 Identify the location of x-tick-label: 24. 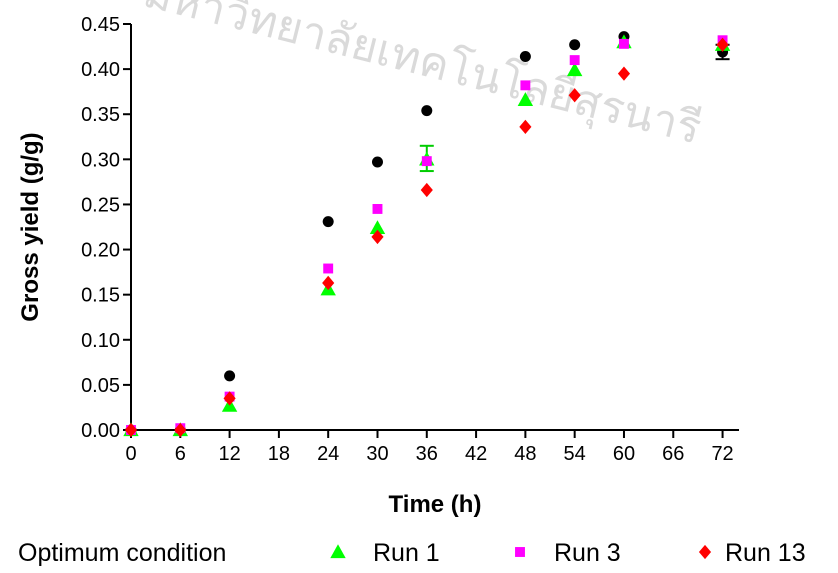
(328, 454).